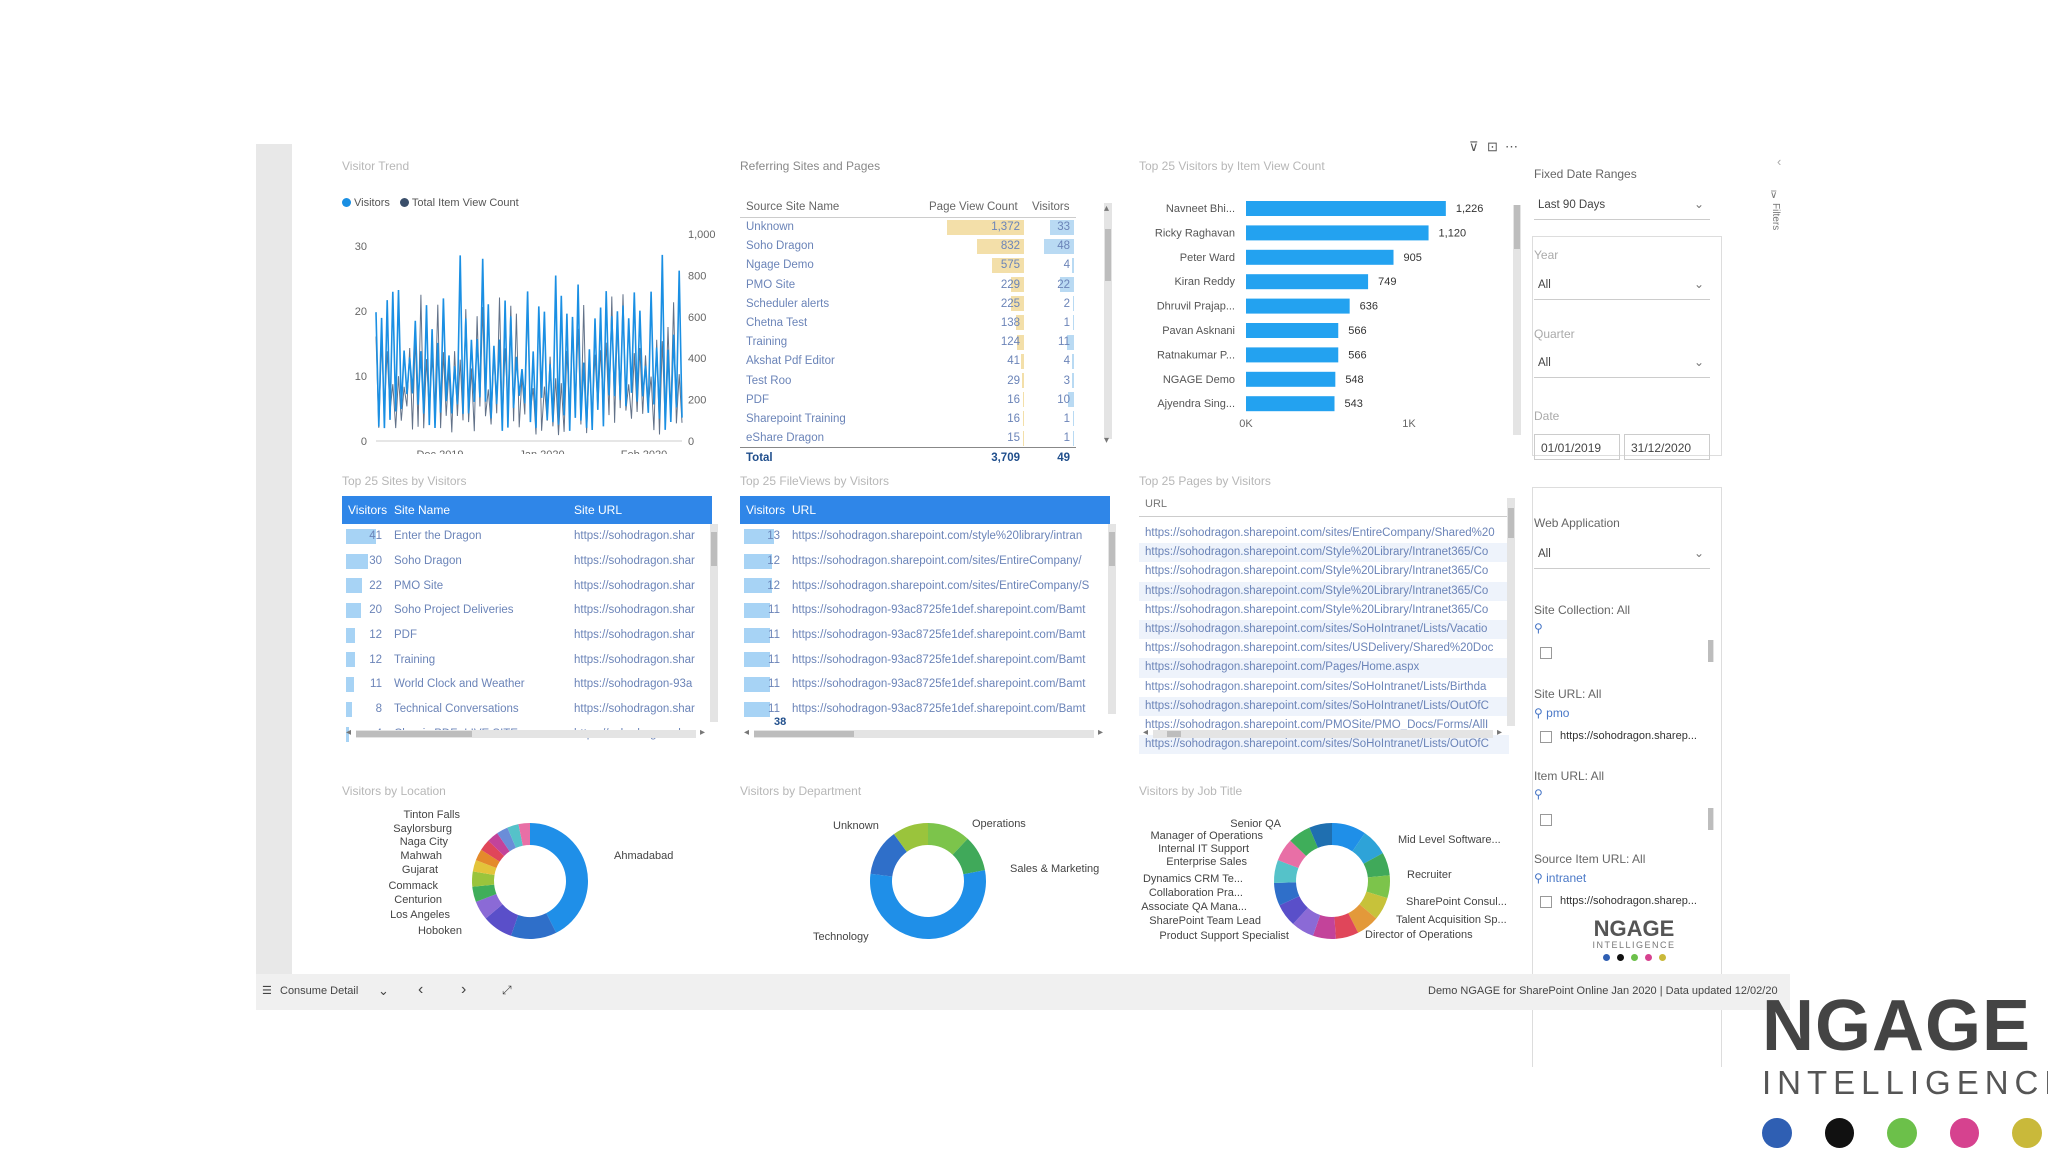 The image size is (2048, 1152). Describe the element at coordinates (1622, 286) in the screenshot. I see `year-dropdown: All ⌄` at that location.